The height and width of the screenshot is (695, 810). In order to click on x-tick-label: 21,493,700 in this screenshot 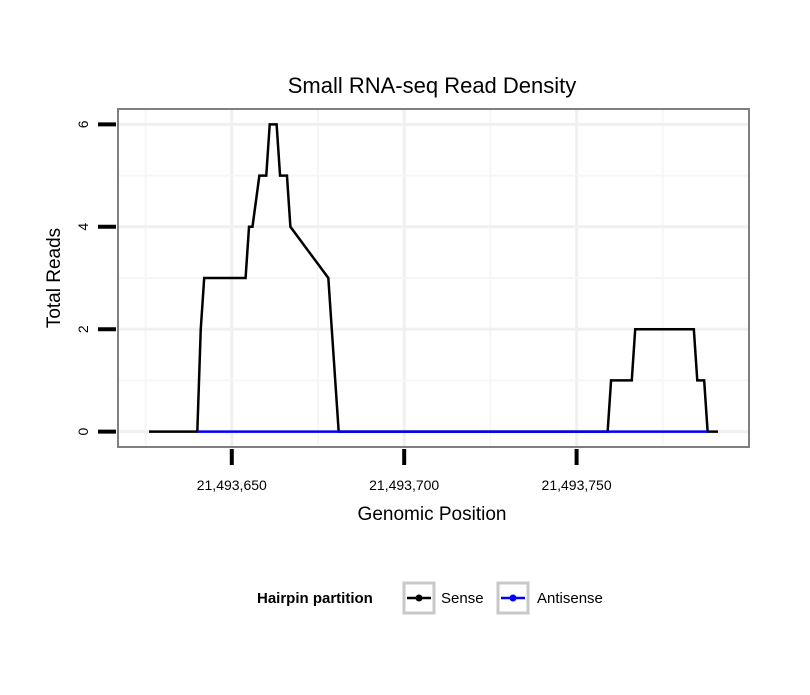, I will do `click(404, 485)`.